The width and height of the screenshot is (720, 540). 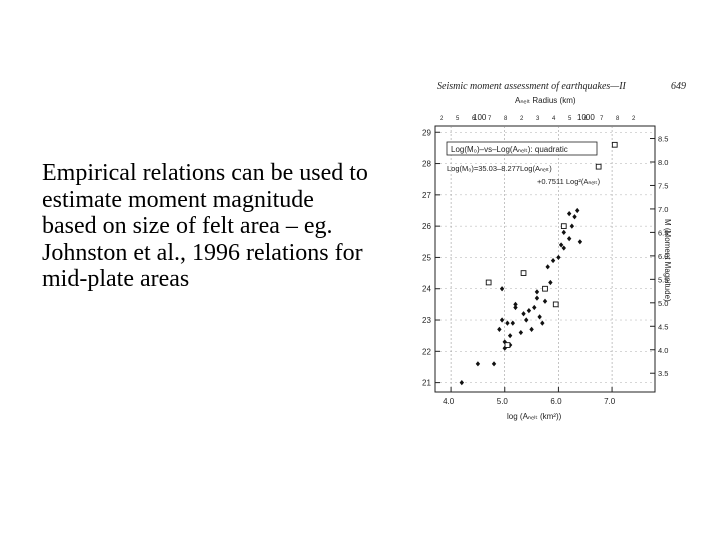 I want to click on y2-tick-label: 7.0, so click(x=663, y=209).